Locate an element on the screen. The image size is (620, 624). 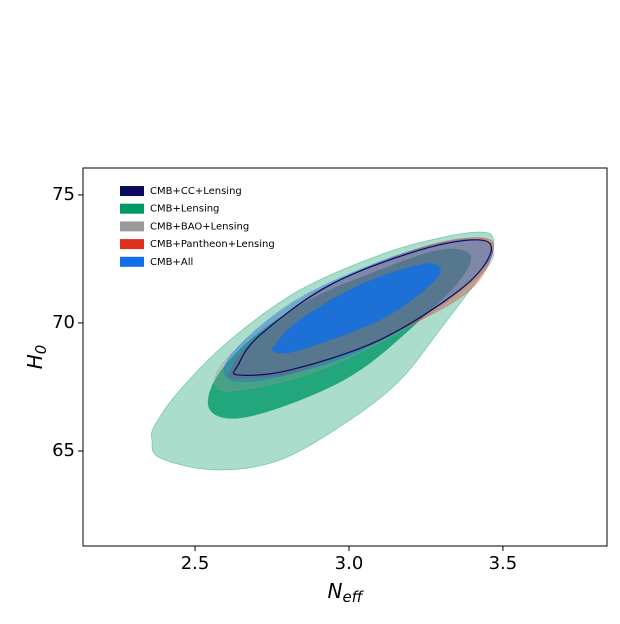
legend-label: CMB+Lensing is located at coordinates (184, 209).